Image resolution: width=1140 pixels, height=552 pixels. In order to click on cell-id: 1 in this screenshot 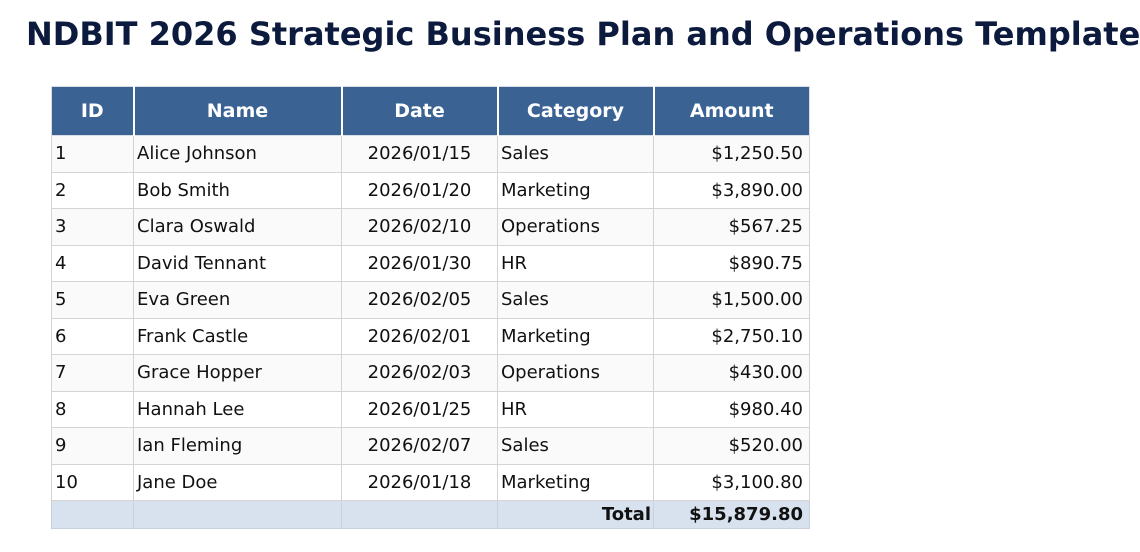, I will do `click(92, 154)`.